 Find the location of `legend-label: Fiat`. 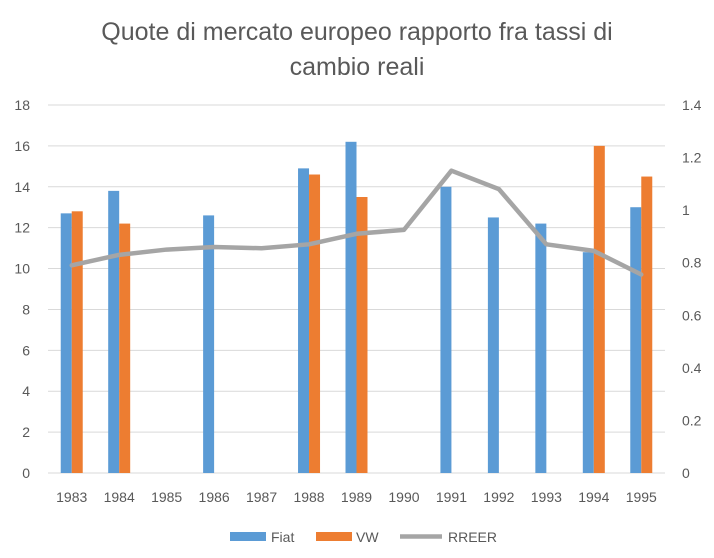

legend-label: Fiat is located at coordinates (282, 537).